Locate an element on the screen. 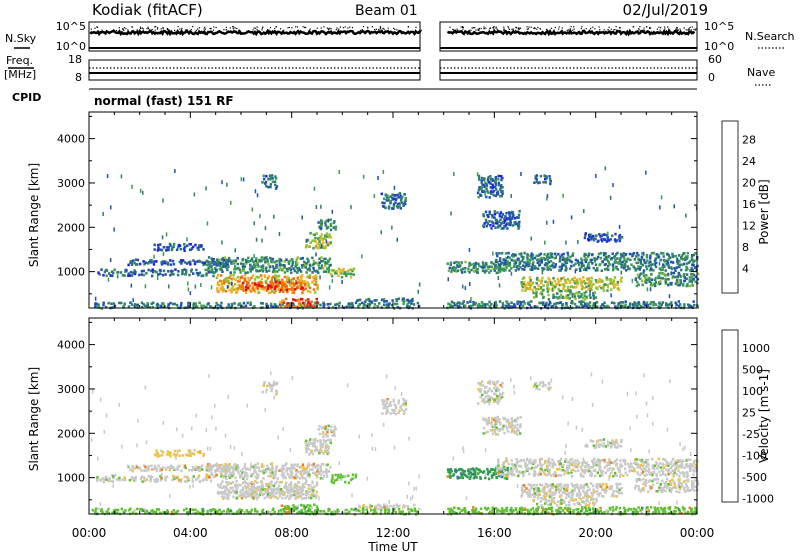 This screenshot has width=800, height=554. colorbar-tick-label: 24 is located at coordinates (749, 161).